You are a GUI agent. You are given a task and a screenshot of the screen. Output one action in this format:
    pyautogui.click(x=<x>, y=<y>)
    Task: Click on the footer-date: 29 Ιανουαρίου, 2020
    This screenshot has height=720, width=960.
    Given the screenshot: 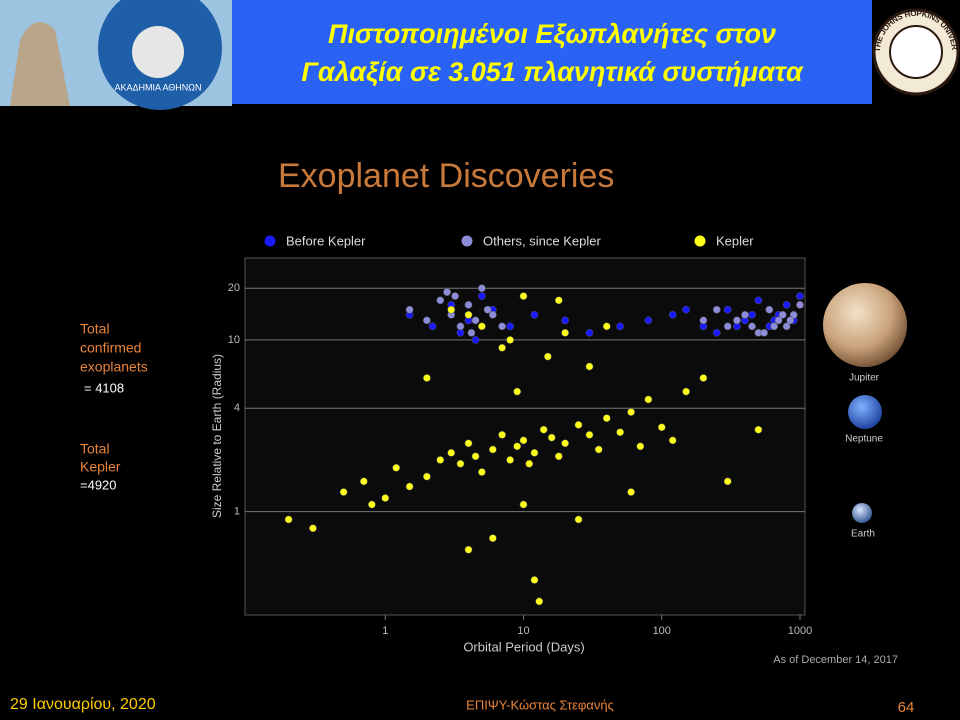 What is the action you would take?
    pyautogui.click(x=83, y=704)
    